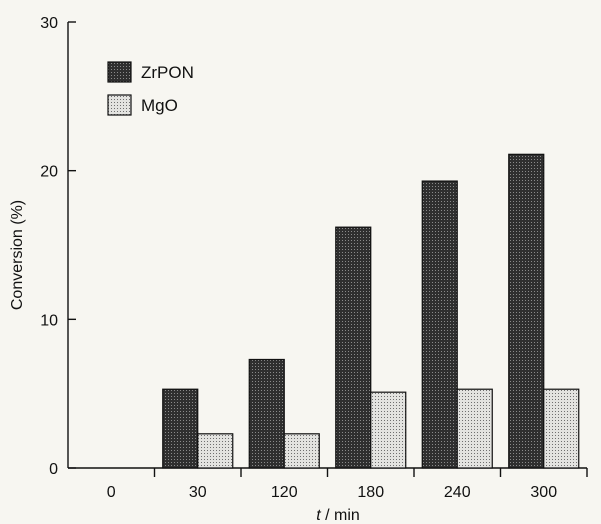 The height and width of the screenshot is (524, 601). I want to click on y-axis-label: Conversion (%), so click(17, 255).